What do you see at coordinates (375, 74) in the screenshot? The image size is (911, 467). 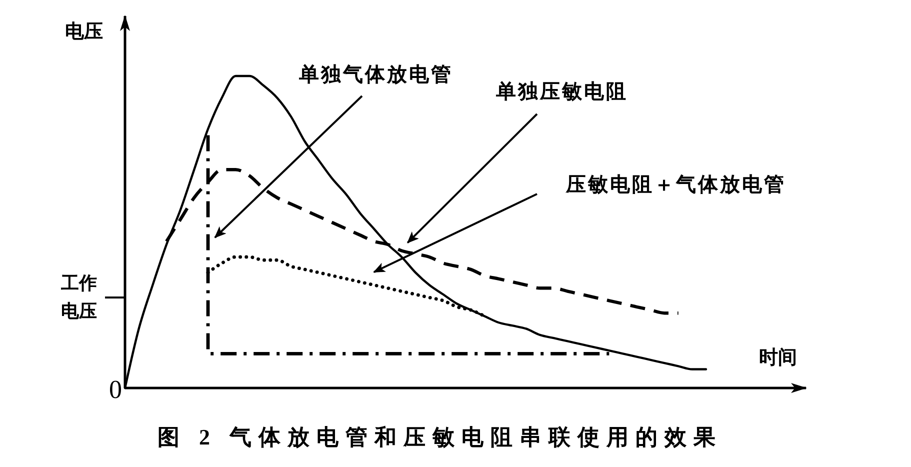 I see `text: 单独气体放电管` at bounding box center [375, 74].